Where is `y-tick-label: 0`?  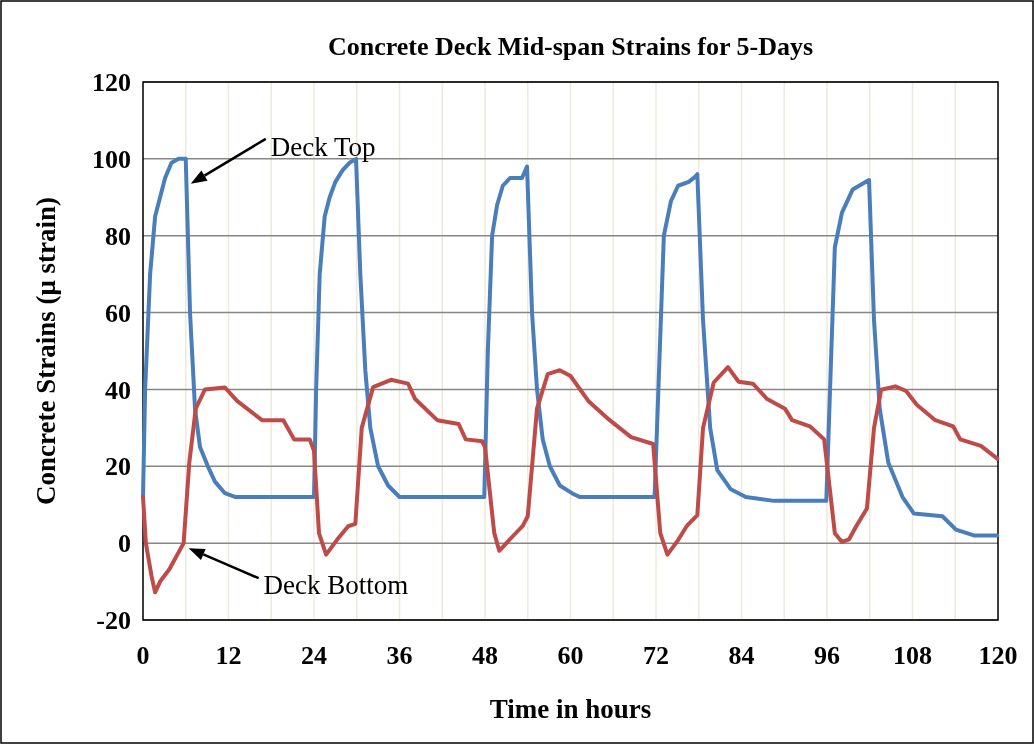
y-tick-label: 0 is located at coordinates (124, 544).